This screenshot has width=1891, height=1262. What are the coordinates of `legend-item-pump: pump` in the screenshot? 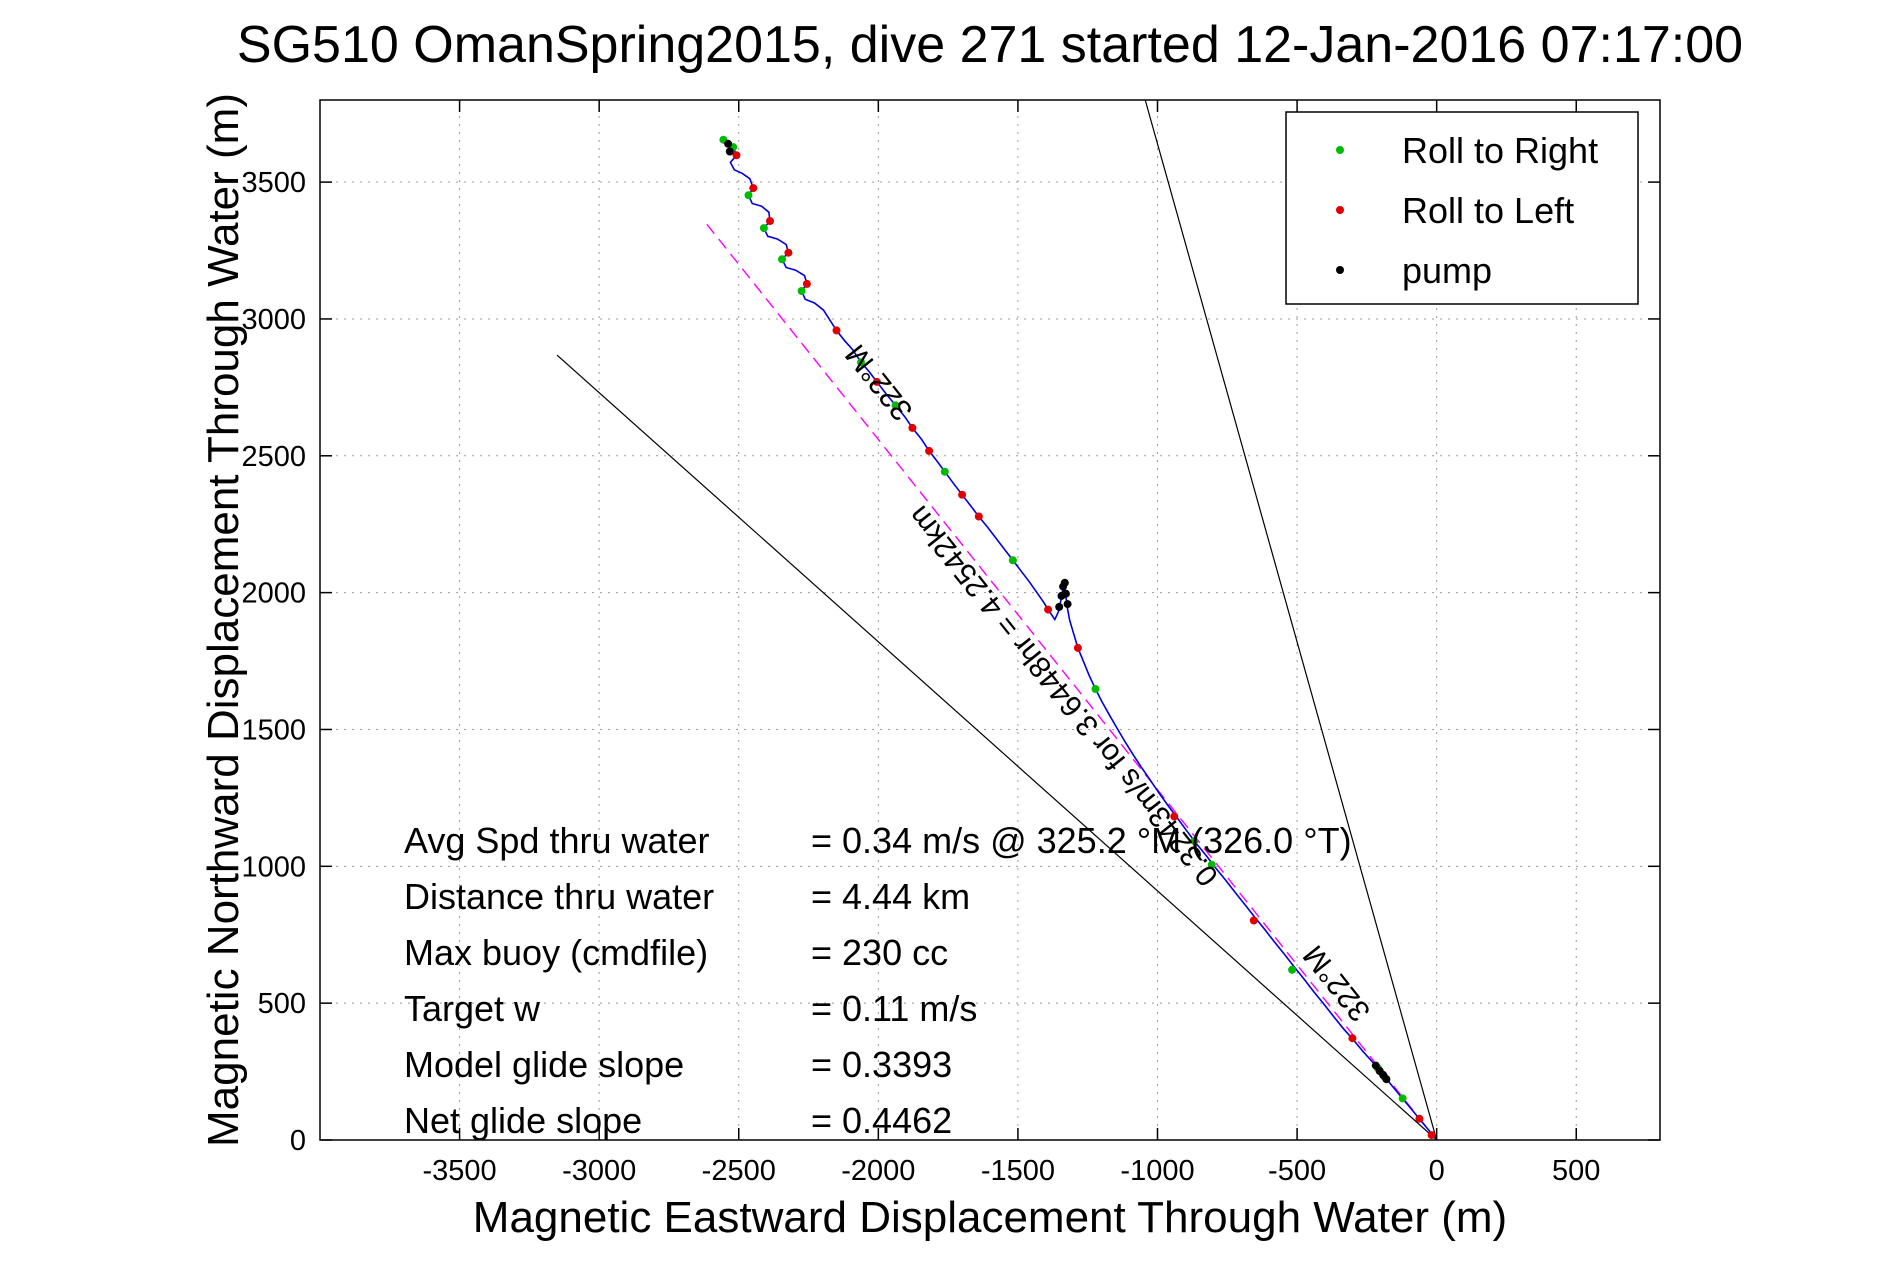 It's located at (1447, 270).